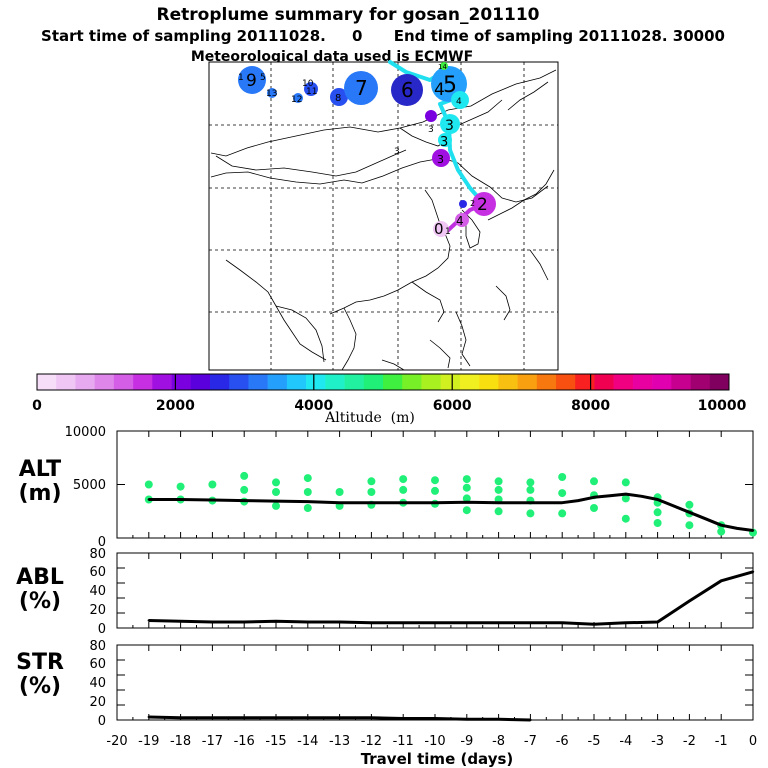  I want to click on meteorological-data-note: Meteorological data used is ECMWF, so click(332, 57).